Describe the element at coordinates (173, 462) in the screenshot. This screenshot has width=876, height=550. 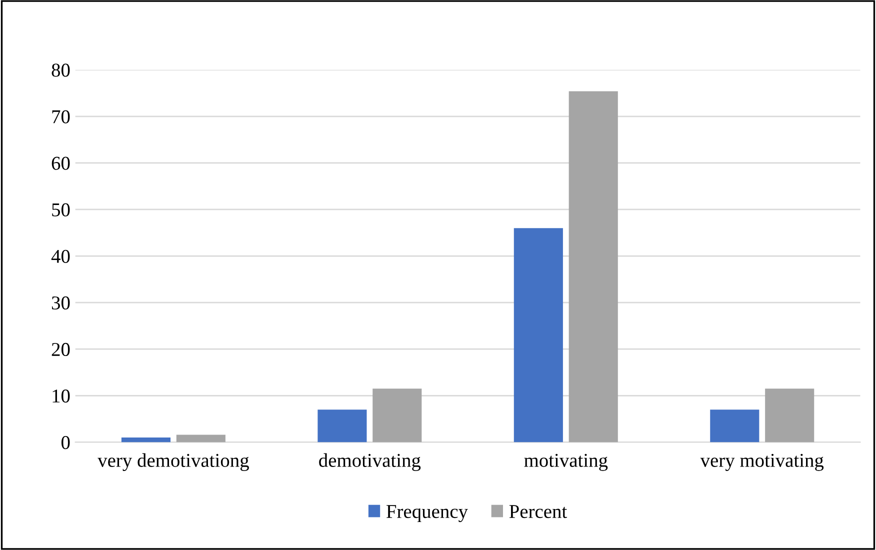
I see `x-tick-label: very demotivationg` at that location.